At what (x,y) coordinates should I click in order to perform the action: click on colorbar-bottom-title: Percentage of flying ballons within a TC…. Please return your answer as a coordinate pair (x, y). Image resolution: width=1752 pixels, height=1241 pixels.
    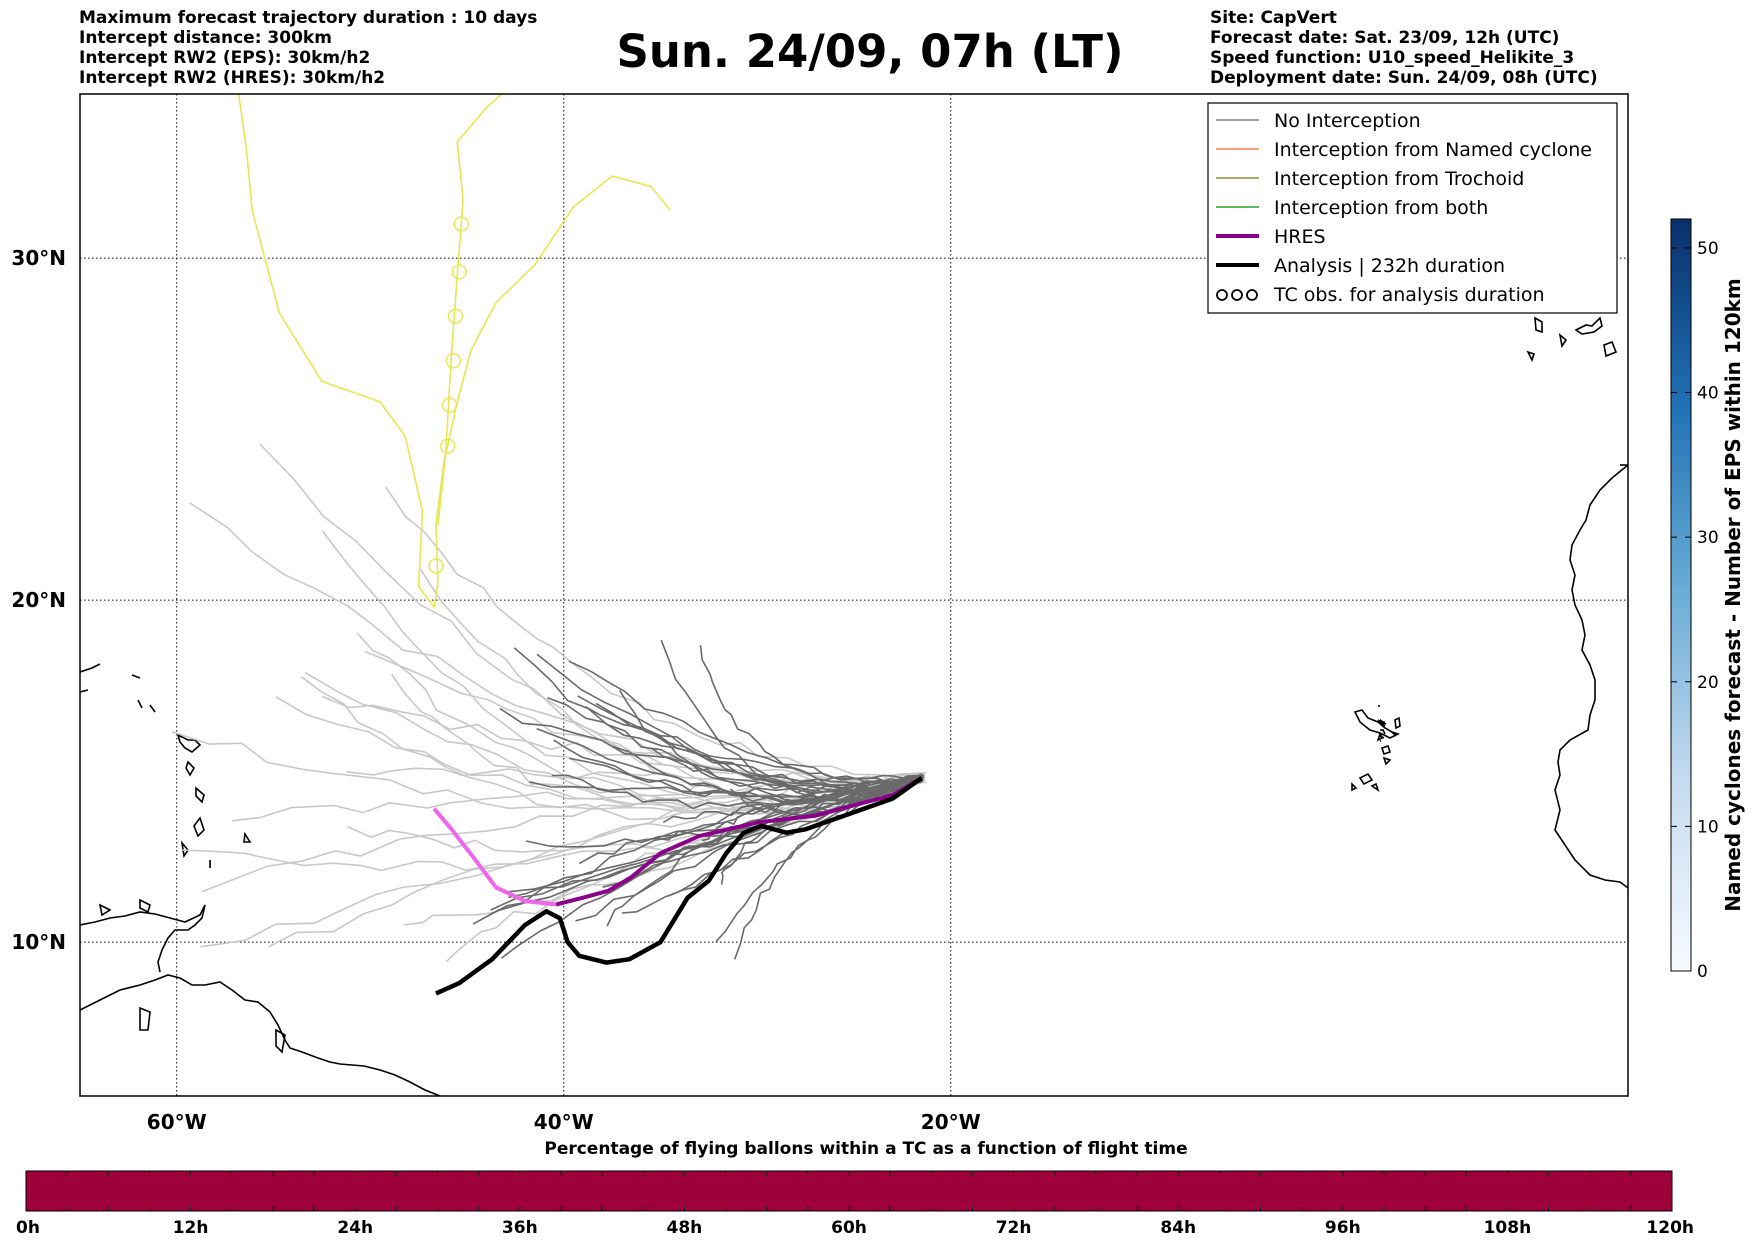
    Looking at the image, I should click on (865, 1149).